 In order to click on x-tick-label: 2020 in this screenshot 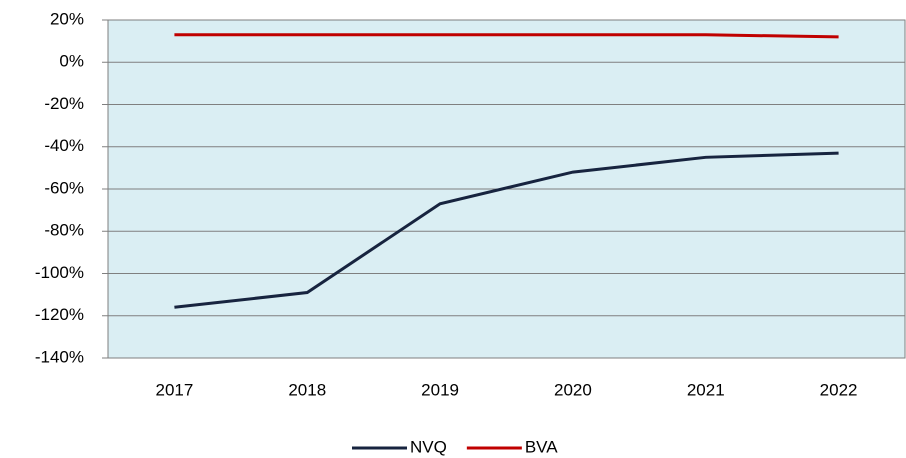, I will do `click(573, 389)`.